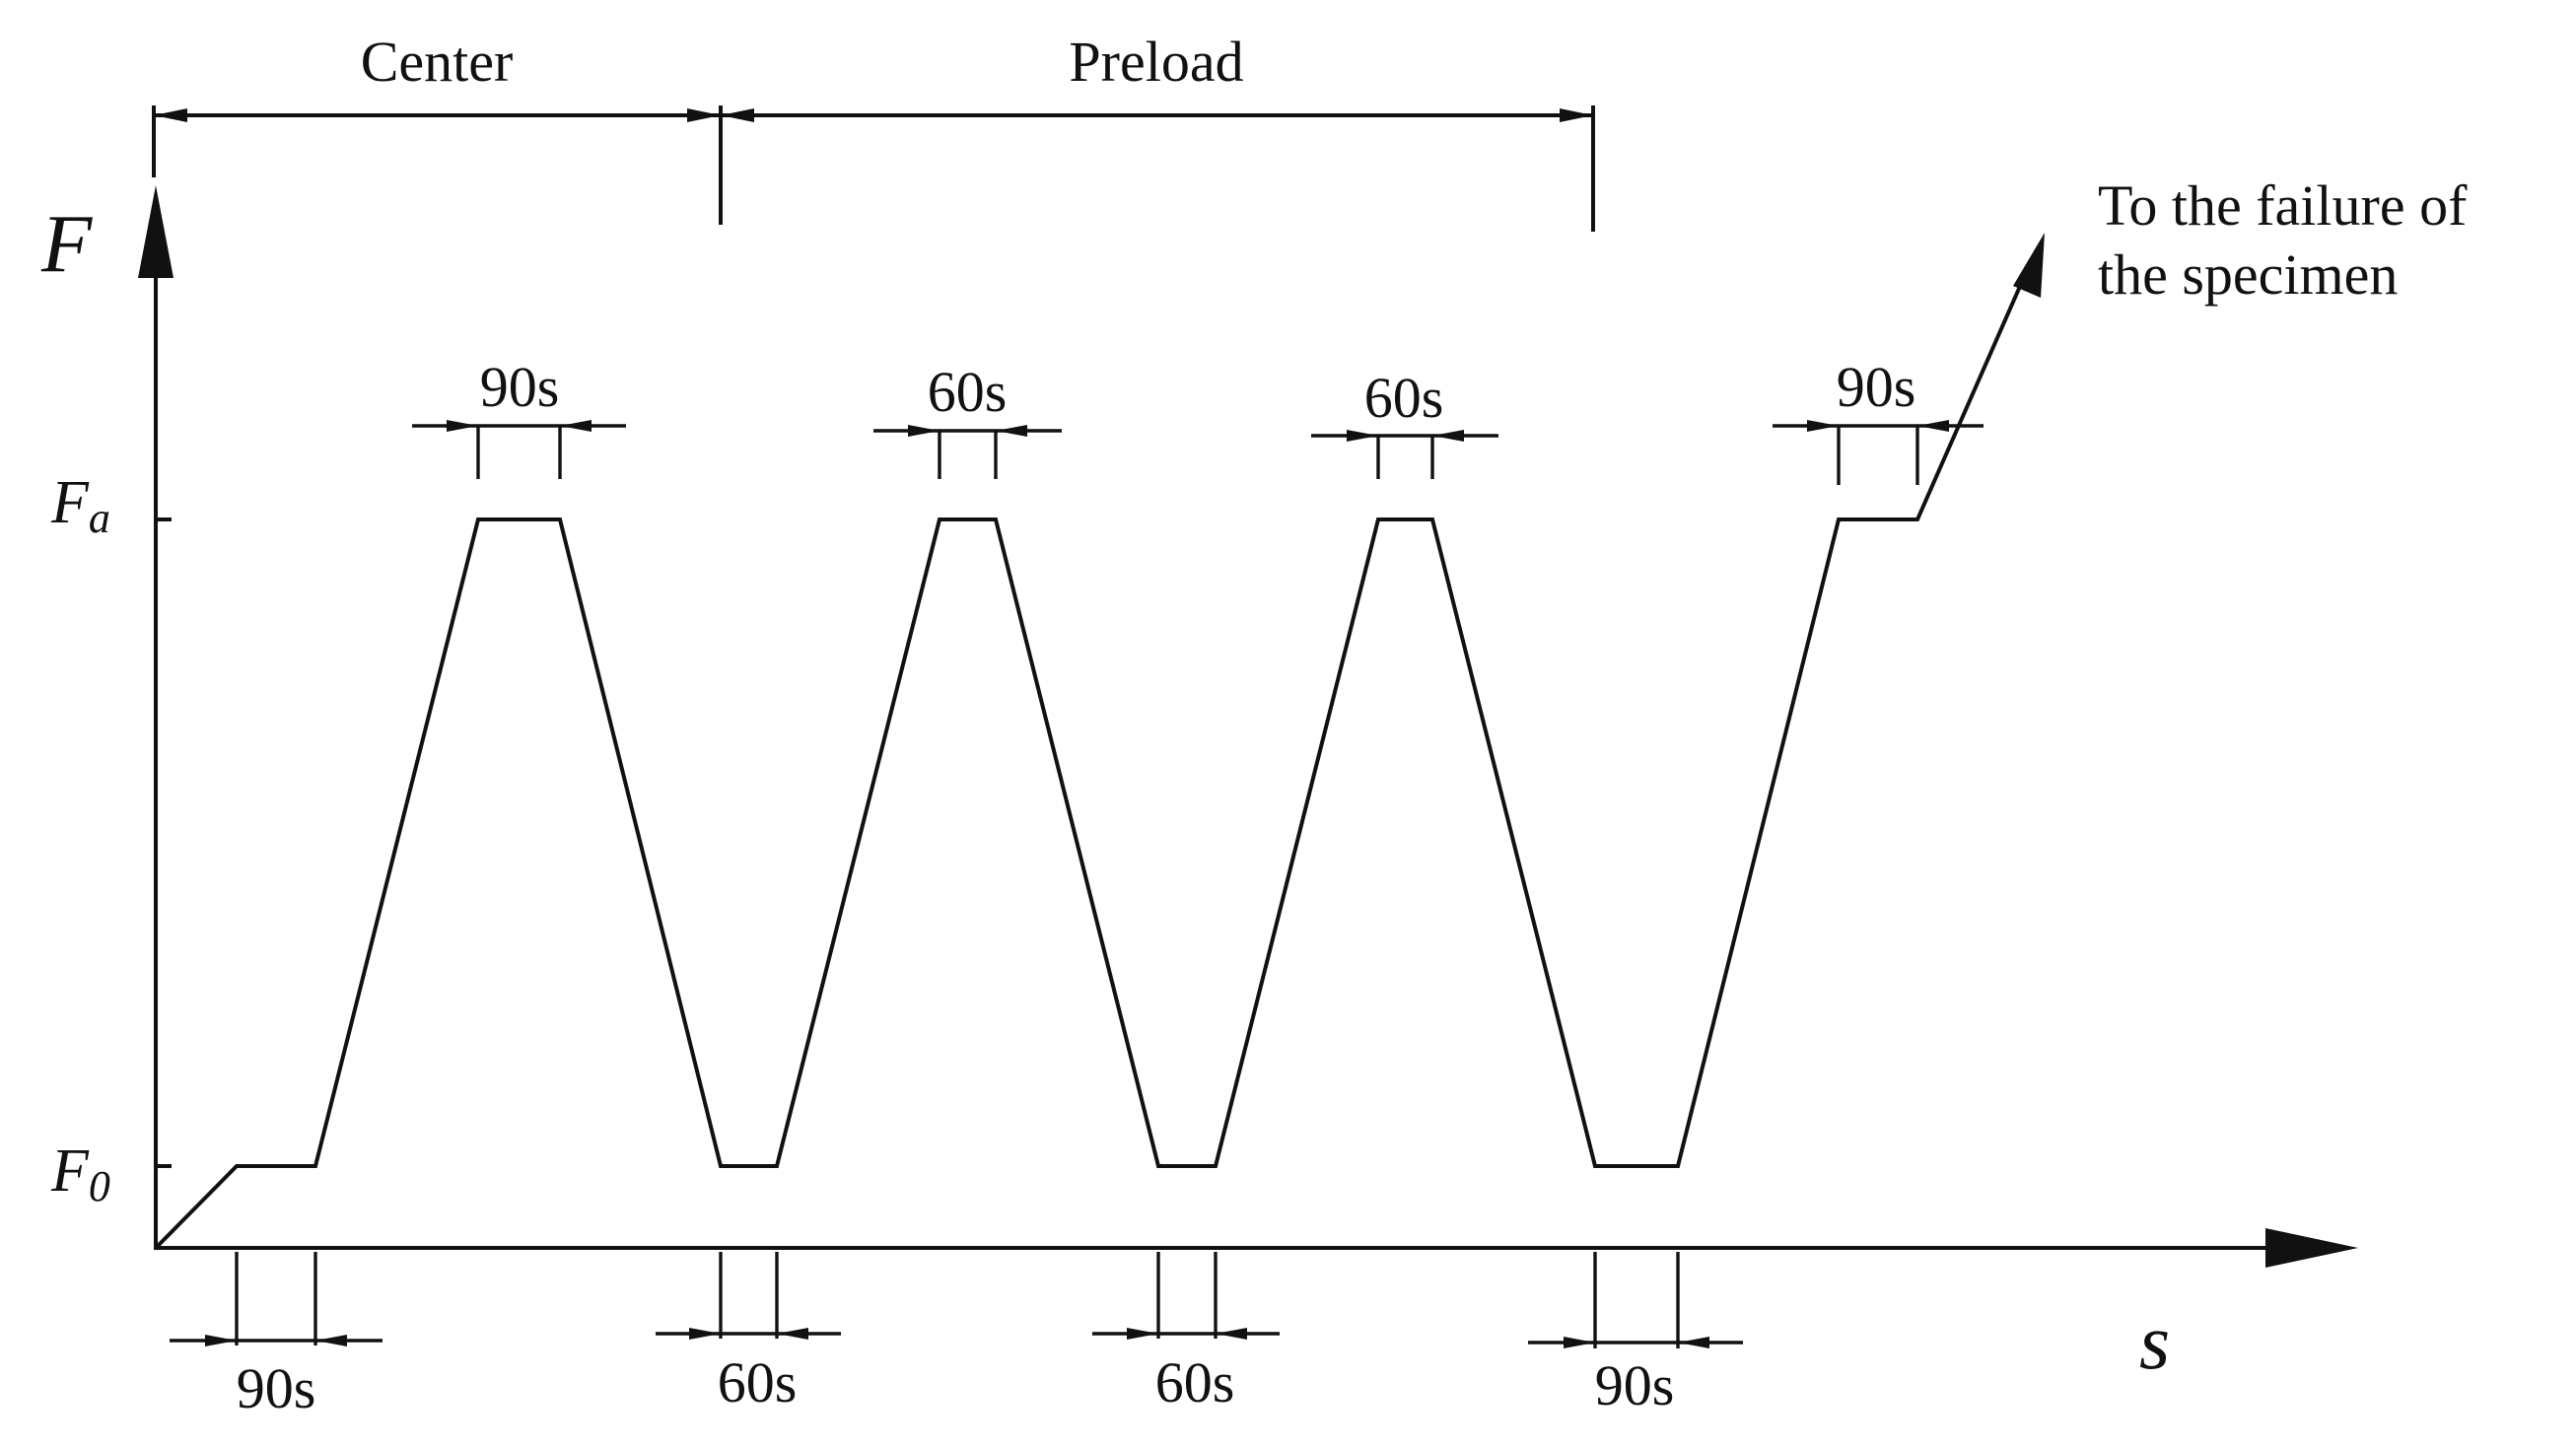 The width and height of the screenshot is (2576, 1448). Describe the element at coordinates (873, 131) in the screenshot. I see `phase-bar: Center Preload` at that location.